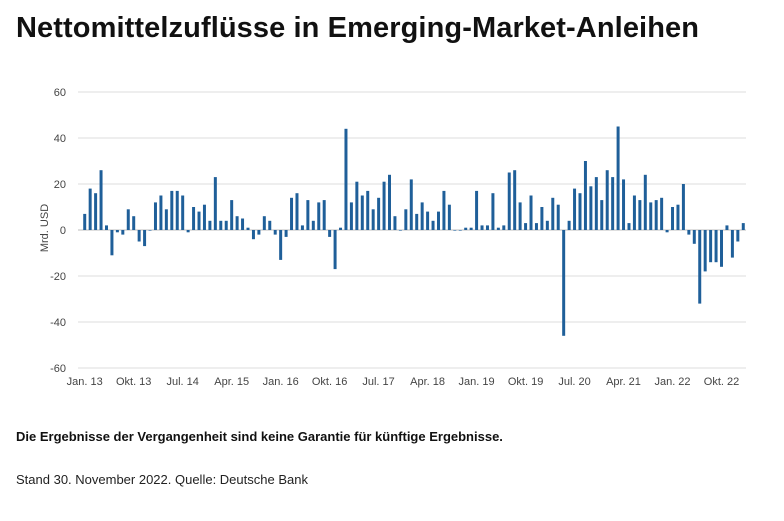 Image resolution: width=784 pixels, height=521 pixels. I want to click on x-tick-label: Apr. 15, so click(231, 382).